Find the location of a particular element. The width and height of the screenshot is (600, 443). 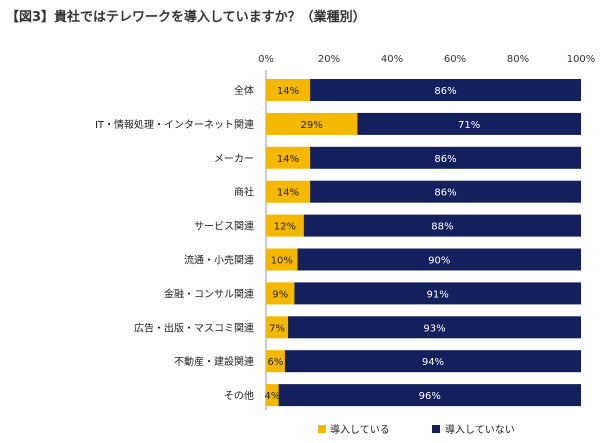

data-label: 88% is located at coordinates (442, 227).